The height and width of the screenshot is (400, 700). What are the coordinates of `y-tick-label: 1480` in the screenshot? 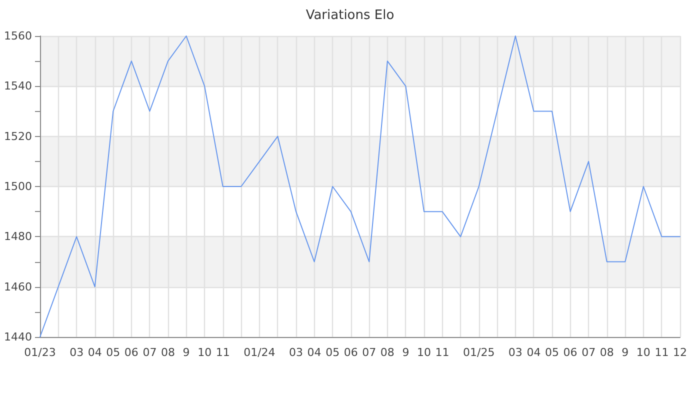 It's located at (18, 237).